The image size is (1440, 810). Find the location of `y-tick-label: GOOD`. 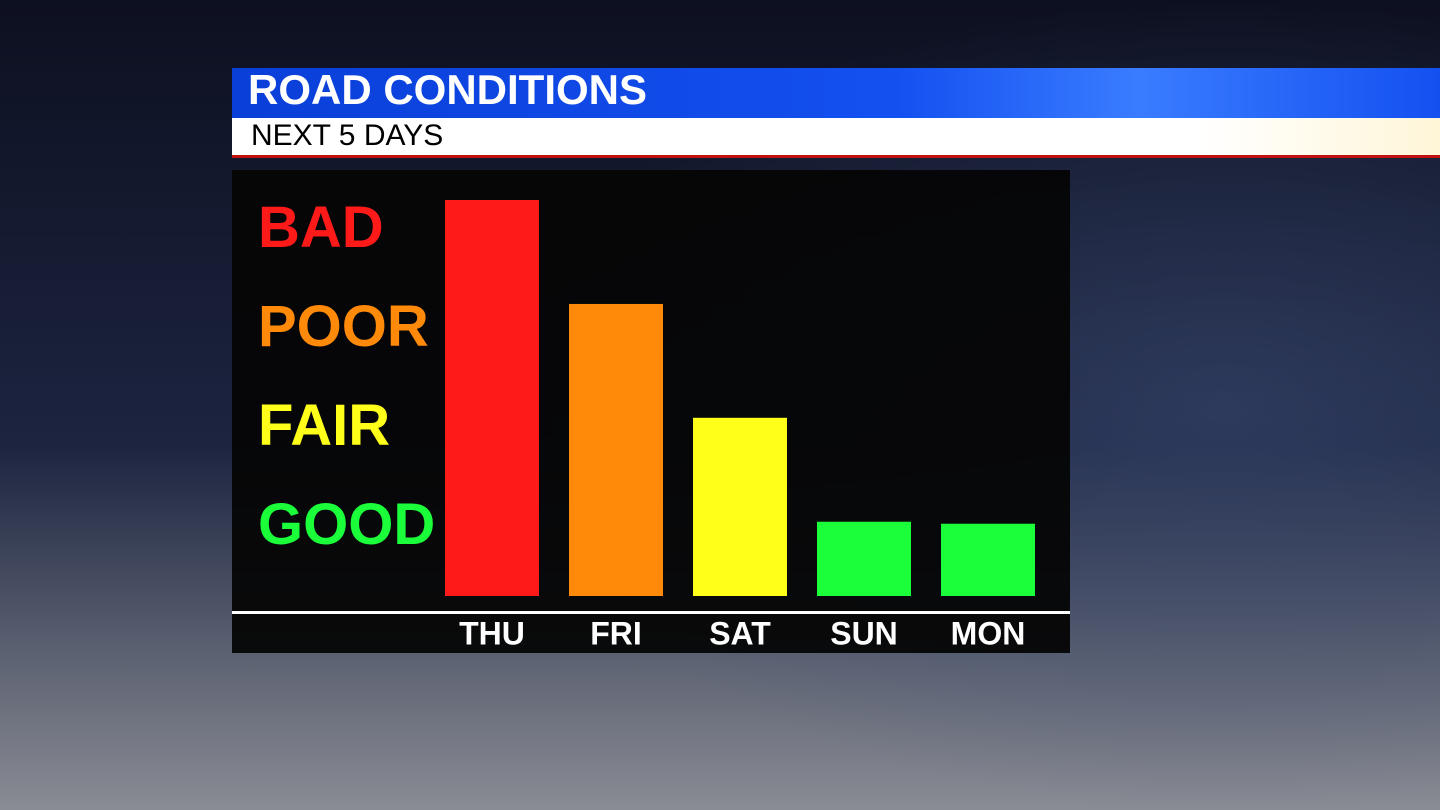

y-tick-label: GOOD is located at coordinates (346, 524).